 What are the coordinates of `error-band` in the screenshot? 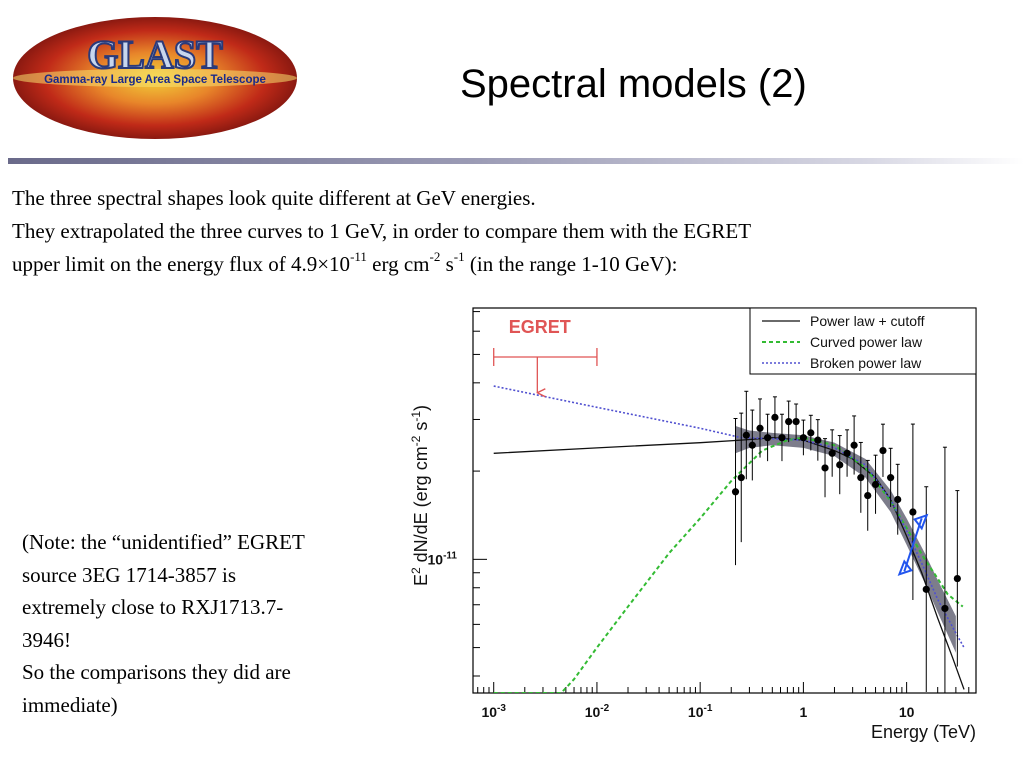 It's located at (845, 539).